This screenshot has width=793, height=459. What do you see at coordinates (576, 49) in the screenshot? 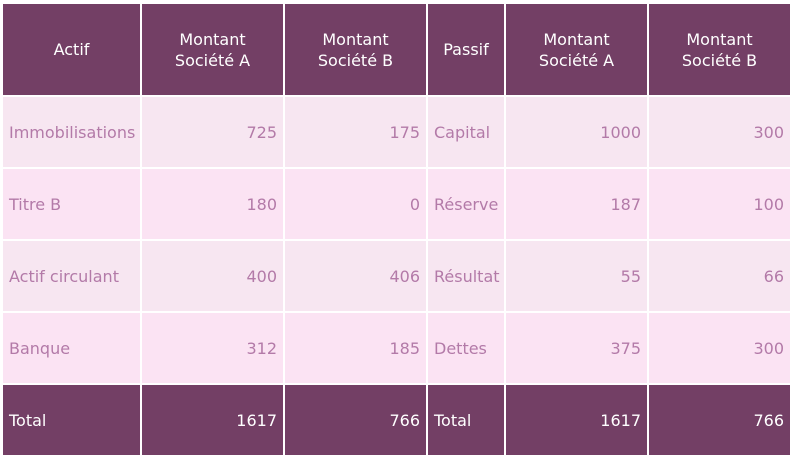
I see `header-montant-societe-a-passif: Montant Société A` at bounding box center [576, 49].